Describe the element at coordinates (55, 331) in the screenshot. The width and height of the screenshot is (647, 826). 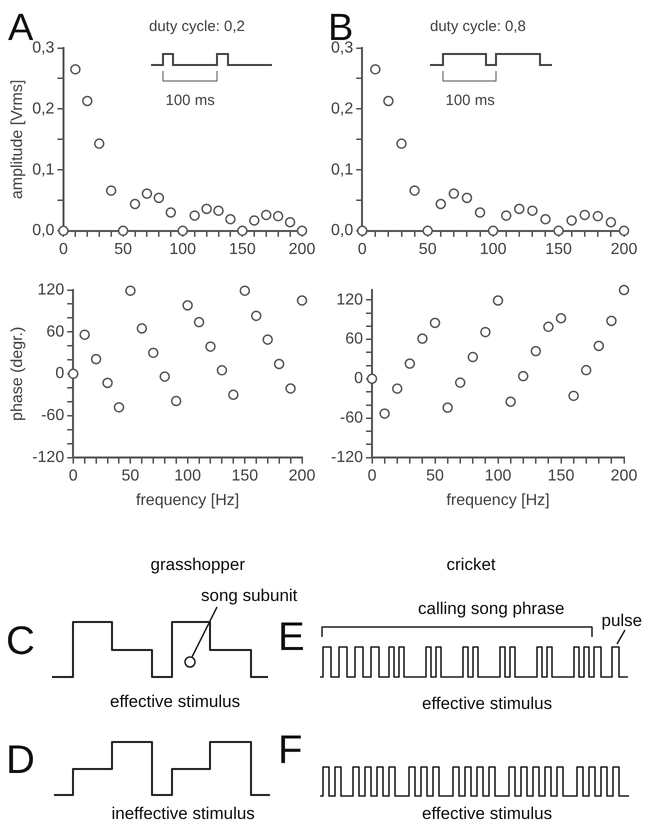
I see `y-tick-label: 60` at that location.